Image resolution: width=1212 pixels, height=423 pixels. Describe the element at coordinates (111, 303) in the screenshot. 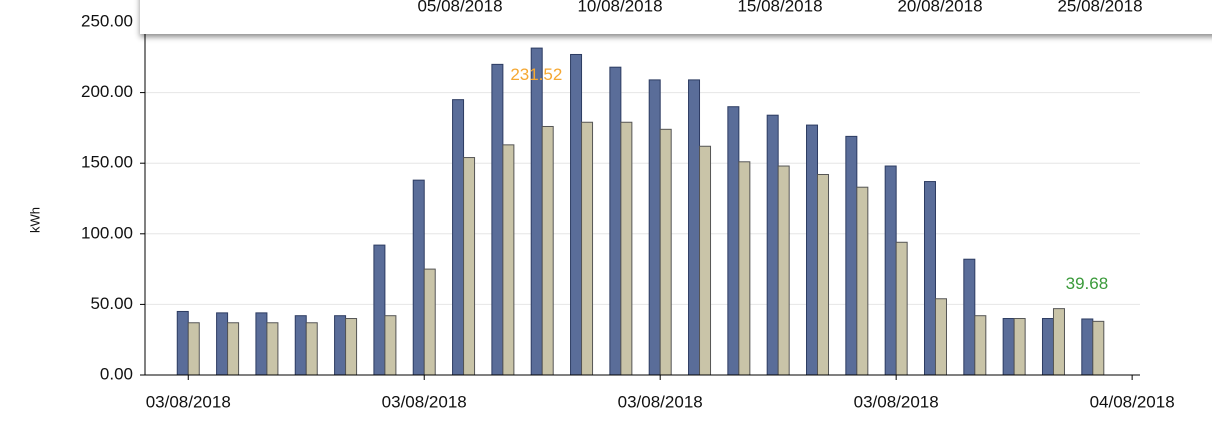

I see `y-tick-label: 50.00` at that location.